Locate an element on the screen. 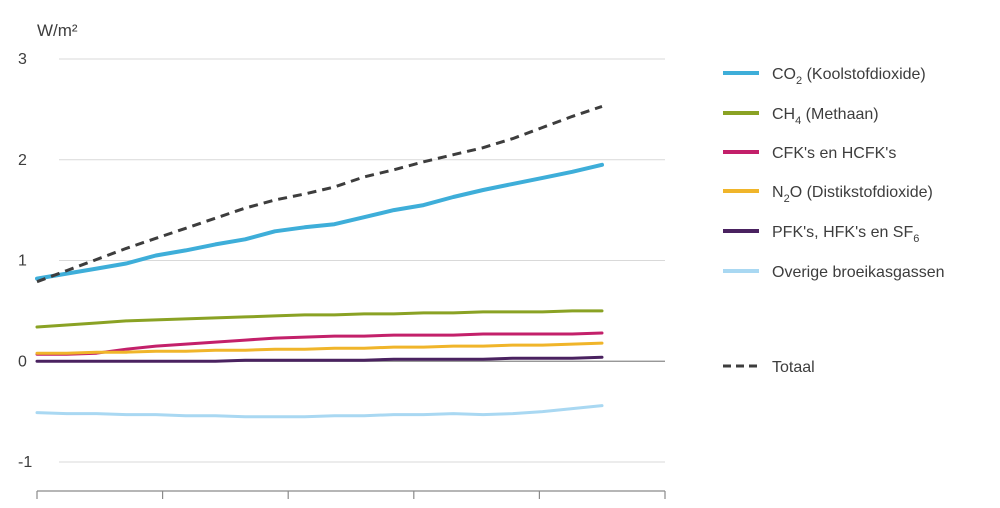 This screenshot has height=508, width=1000. legend-text: CH is located at coordinates (783, 114).